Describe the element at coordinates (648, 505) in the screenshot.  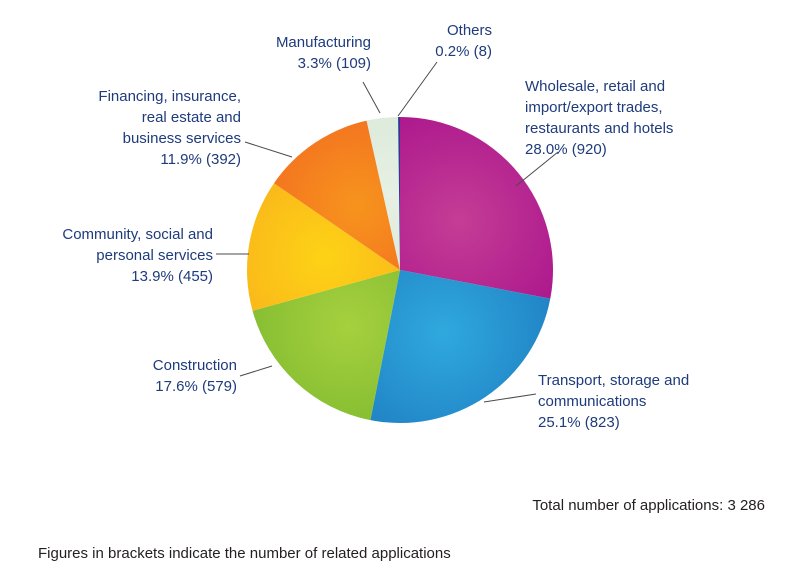
I see `total-applications: Total number of applications: 3 286` at that location.